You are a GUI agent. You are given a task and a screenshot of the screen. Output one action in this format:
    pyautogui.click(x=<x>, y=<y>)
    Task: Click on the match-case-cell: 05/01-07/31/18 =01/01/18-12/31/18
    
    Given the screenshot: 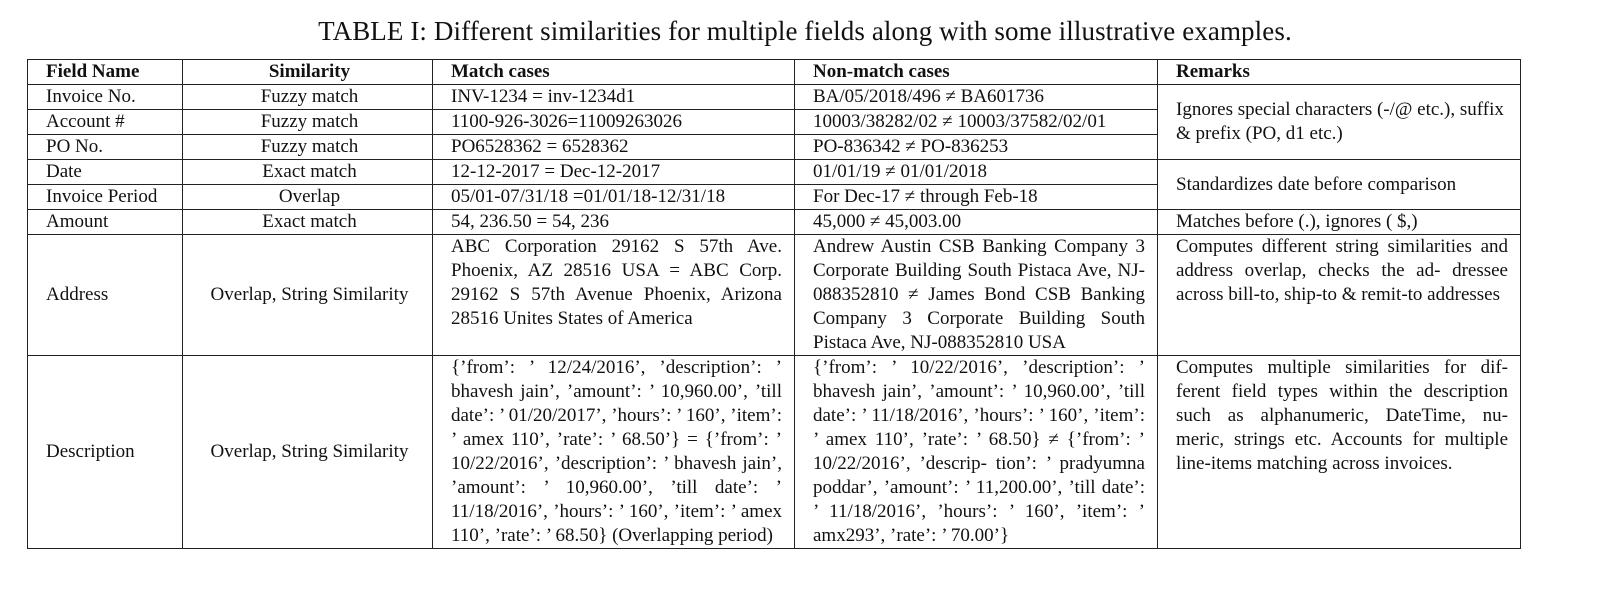 What is the action you would take?
    pyautogui.click(x=613, y=197)
    